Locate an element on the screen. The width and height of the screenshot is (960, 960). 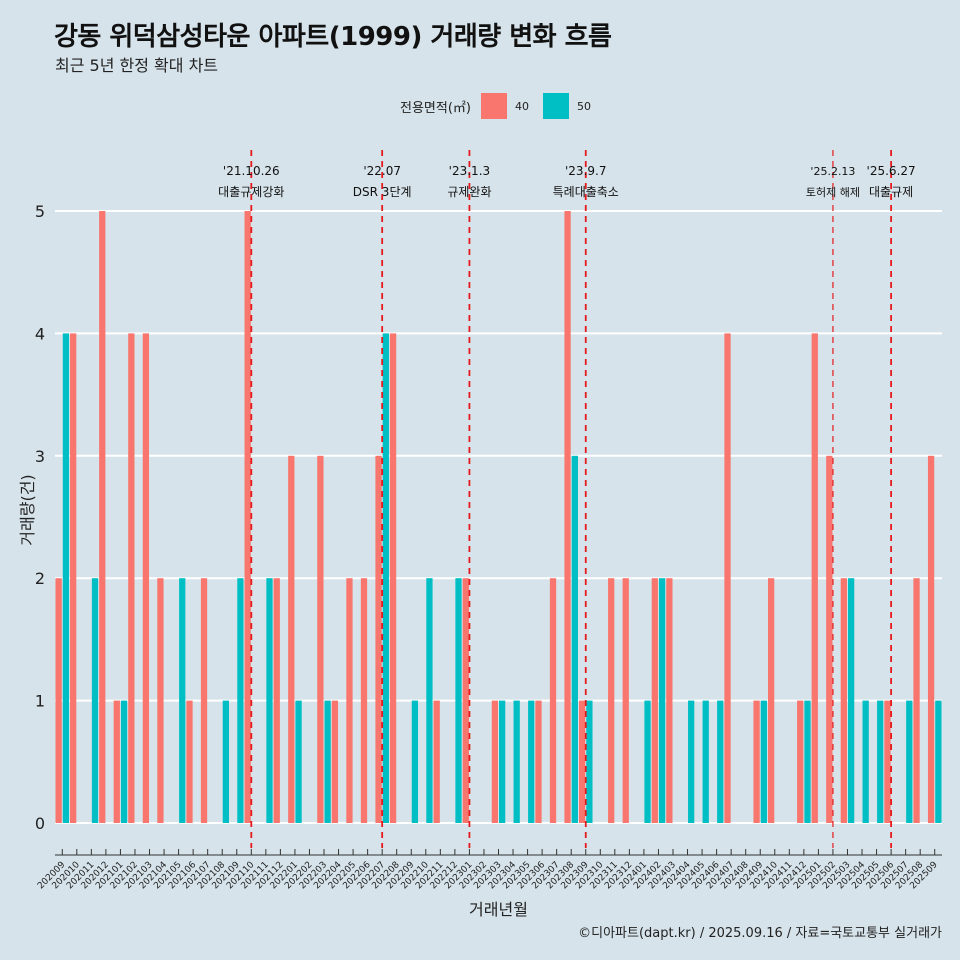
event-label-202502: 토허제 해제 is located at coordinates (833, 192).